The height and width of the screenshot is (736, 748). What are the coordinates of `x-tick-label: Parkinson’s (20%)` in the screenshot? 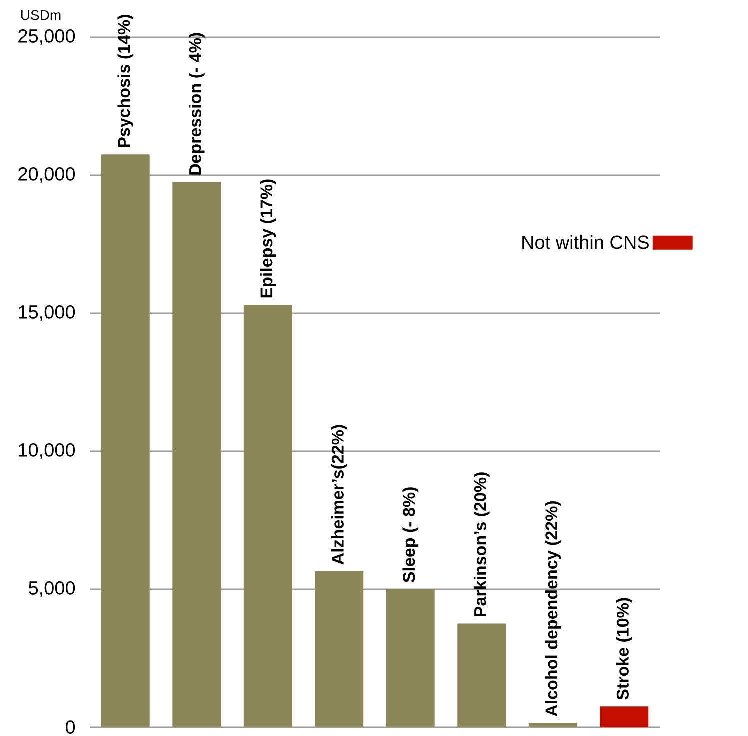 It's located at (482, 544).